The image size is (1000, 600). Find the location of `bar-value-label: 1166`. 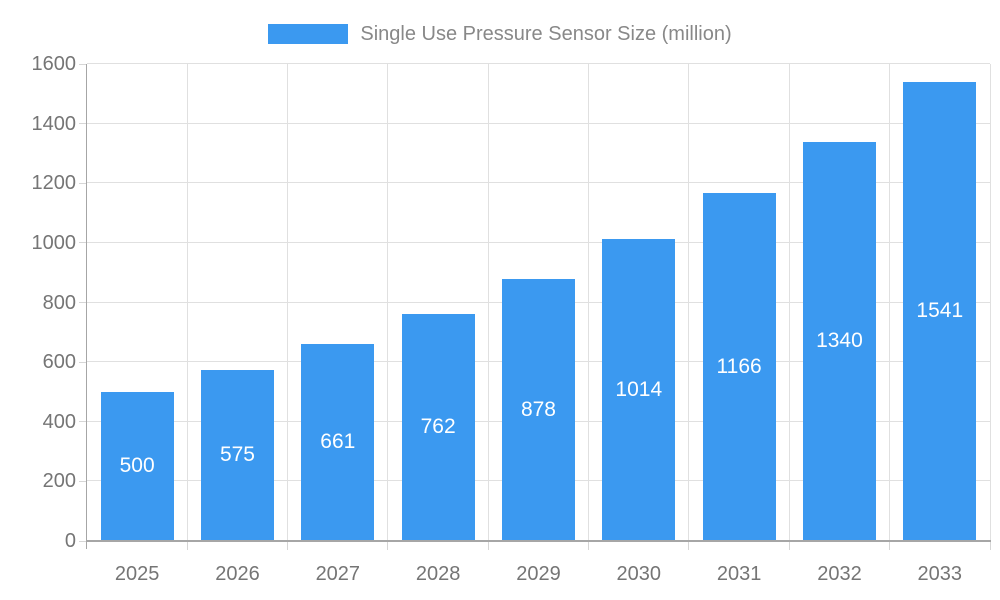

bar-value-label: 1166 is located at coordinates (739, 367).